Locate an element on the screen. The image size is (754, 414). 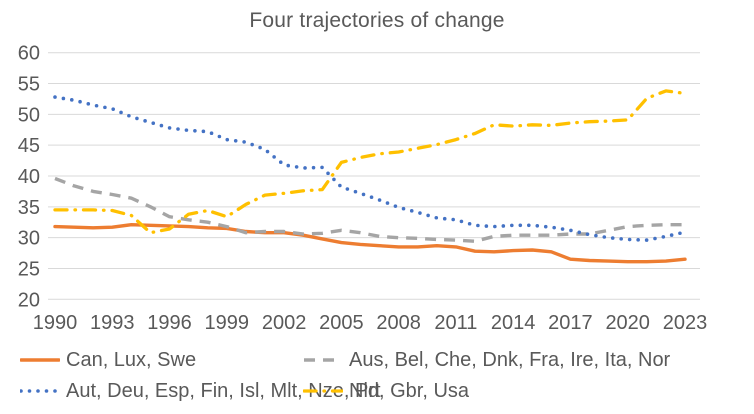
y-tick-label: 45 is located at coordinates (29, 146).